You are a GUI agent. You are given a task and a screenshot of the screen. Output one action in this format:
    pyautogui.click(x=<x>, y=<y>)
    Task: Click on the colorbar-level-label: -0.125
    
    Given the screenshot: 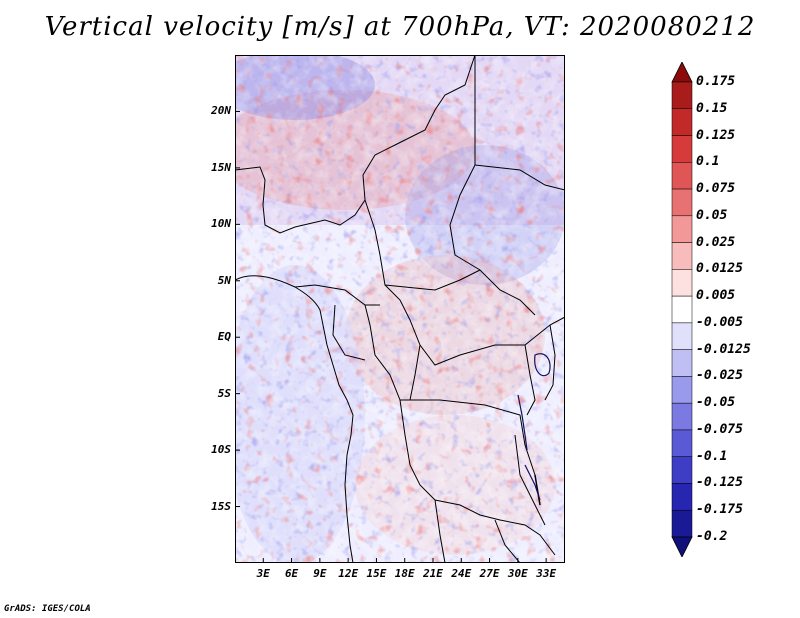 What is the action you would take?
    pyautogui.click(x=719, y=483)
    